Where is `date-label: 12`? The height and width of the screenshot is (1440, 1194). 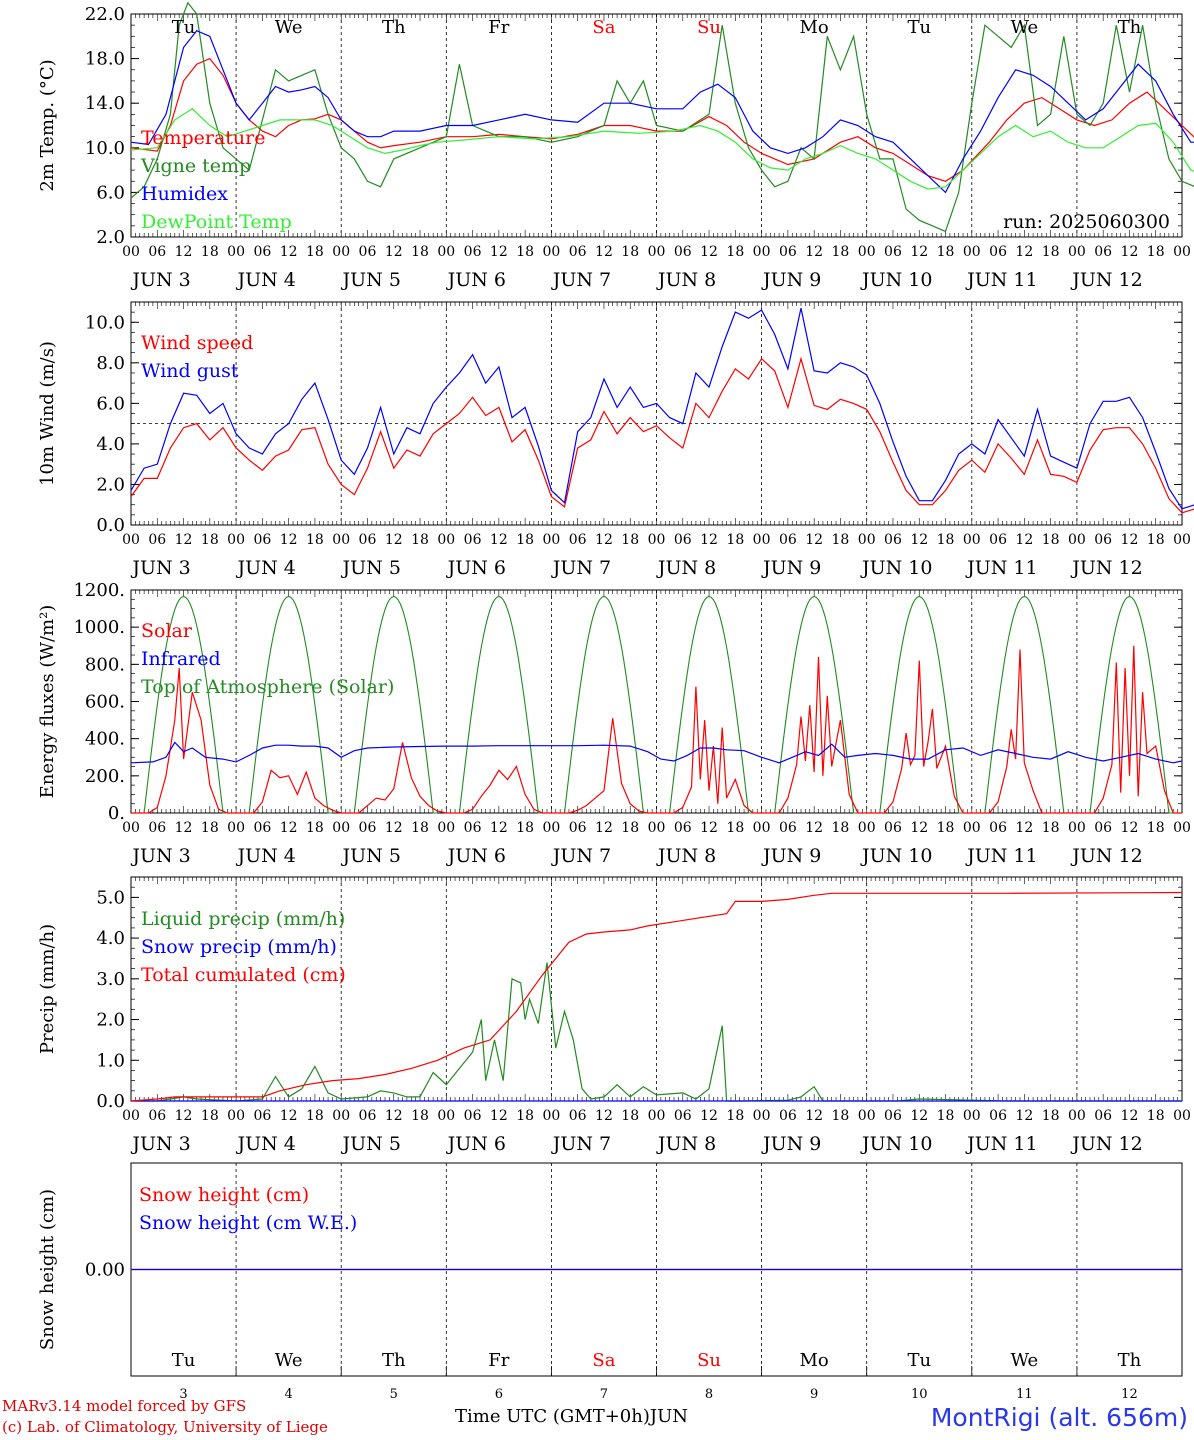 date-label: 12 is located at coordinates (1129, 1394).